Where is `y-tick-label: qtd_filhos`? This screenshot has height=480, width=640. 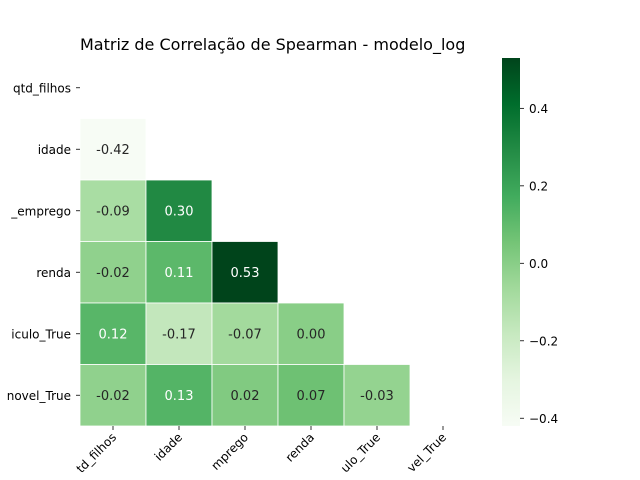
y-tick-label: qtd_filhos is located at coordinates (42, 88).